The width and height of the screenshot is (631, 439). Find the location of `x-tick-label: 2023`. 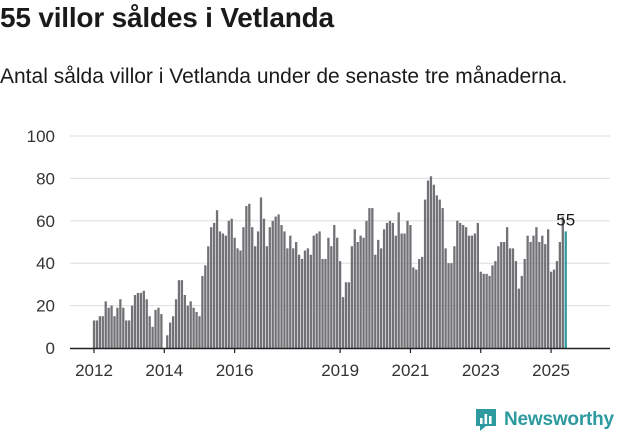

x-tick-label: 2023 is located at coordinates (481, 370).